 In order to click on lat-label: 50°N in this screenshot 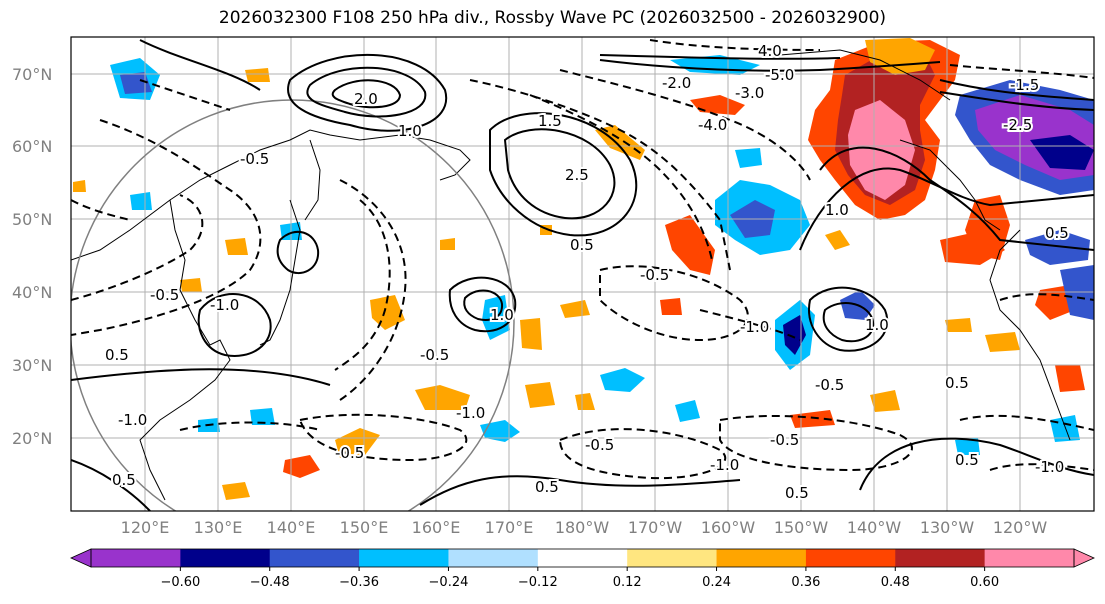, I will do `click(32, 219)`.